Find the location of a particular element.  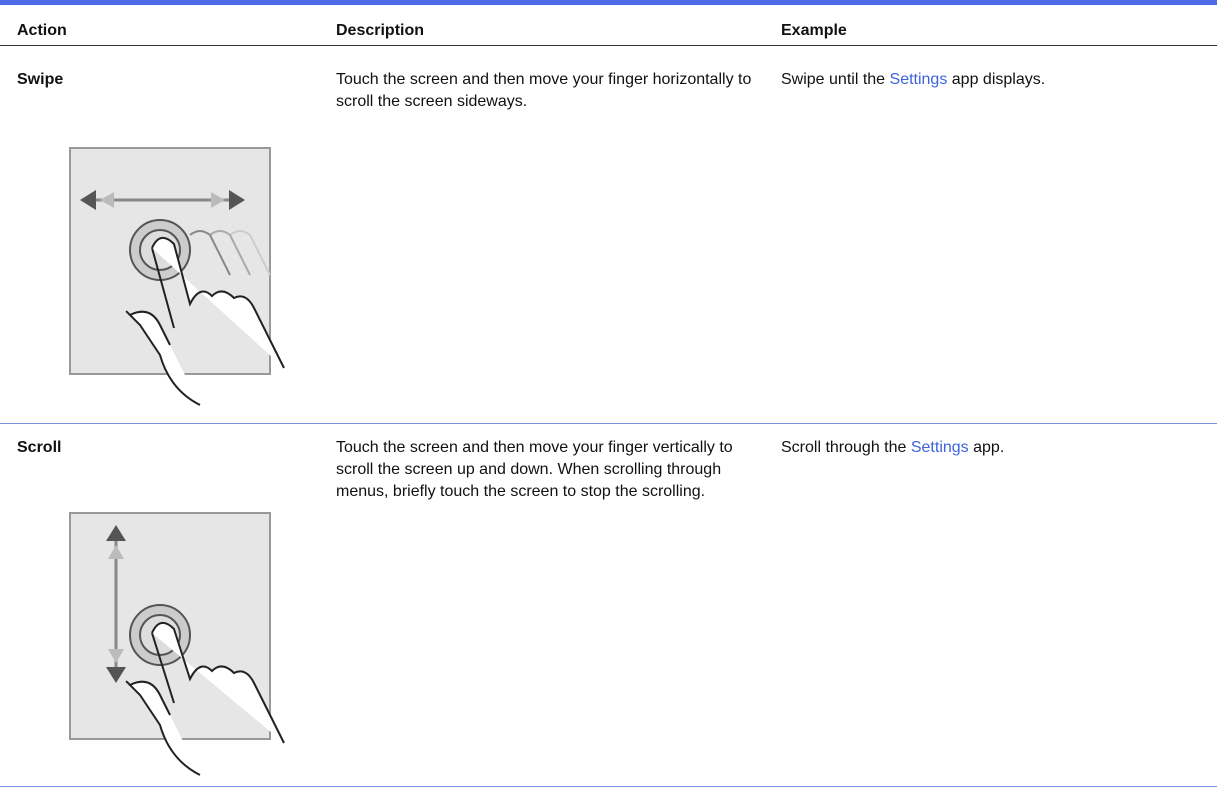

header-rule is located at coordinates (608, 45).